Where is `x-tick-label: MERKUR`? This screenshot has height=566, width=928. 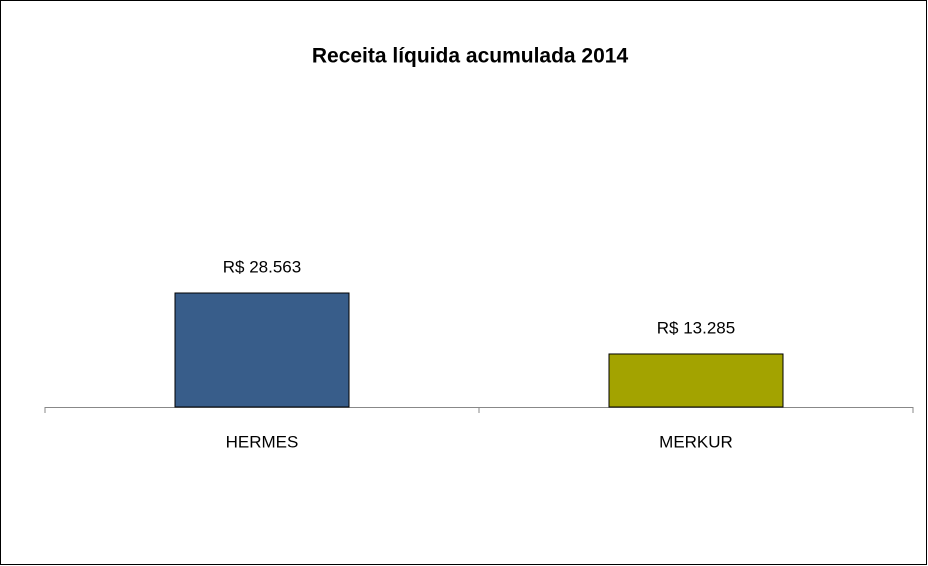
x-tick-label: MERKUR is located at coordinates (696, 441).